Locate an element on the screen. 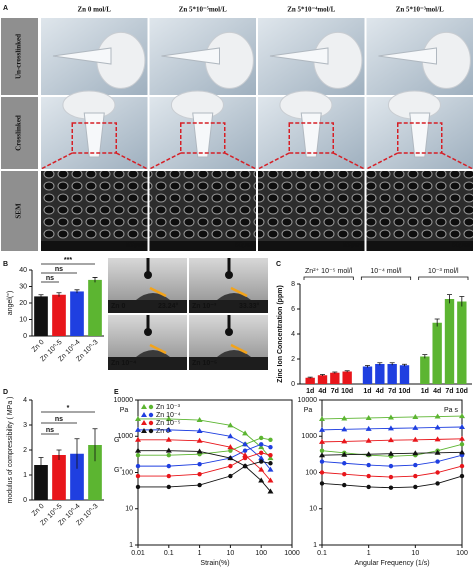 The height and width of the screenshot is (580, 474). x-tick-label: 100 is located at coordinates (261, 553).